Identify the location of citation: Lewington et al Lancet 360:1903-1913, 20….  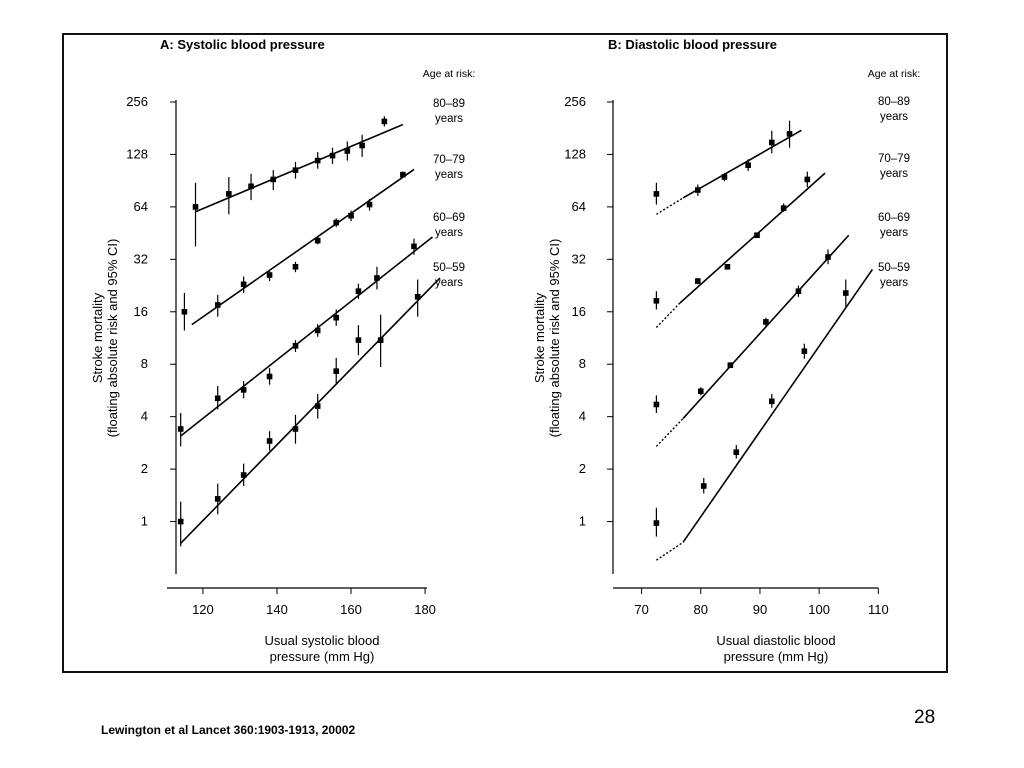
(228, 730).